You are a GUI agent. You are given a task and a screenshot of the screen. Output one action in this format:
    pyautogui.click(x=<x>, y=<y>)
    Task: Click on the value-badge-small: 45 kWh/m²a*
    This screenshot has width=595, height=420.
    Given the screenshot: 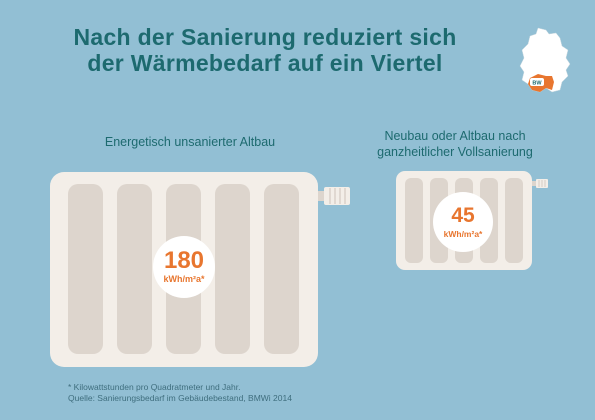 What is the action you would take?
    pyautogui.click(x=463, y=222)
    